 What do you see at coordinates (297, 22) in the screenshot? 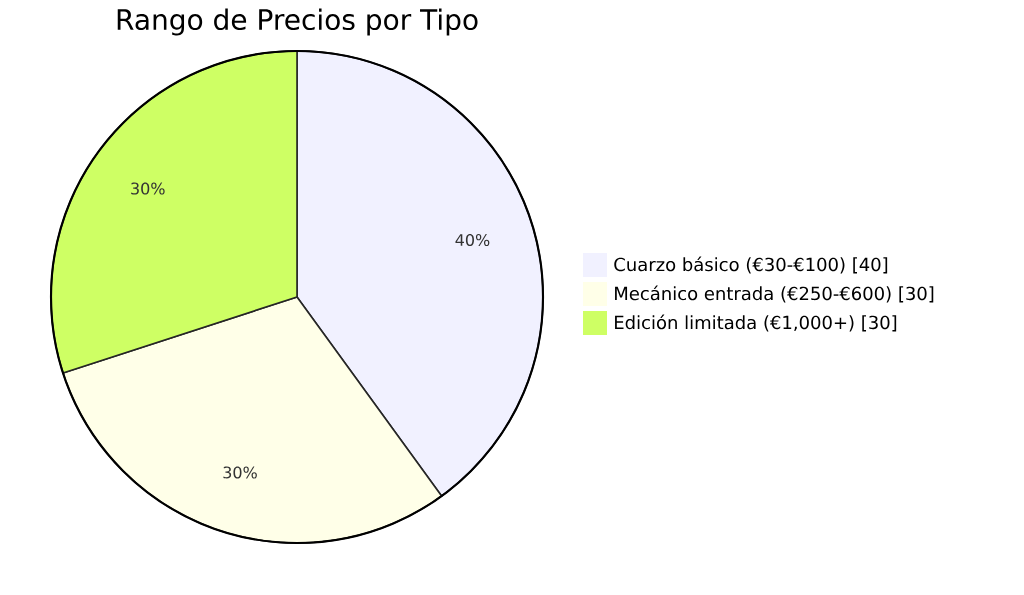
I see `chart-title: Rango de Precios por Tipo` at bounding box center [297, 22].